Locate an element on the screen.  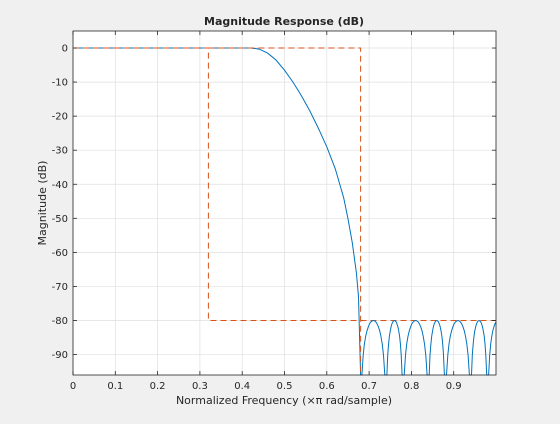
x-axis-label: Normalized Frequency (×π rad/sample) is located at coordinates (284, 400).